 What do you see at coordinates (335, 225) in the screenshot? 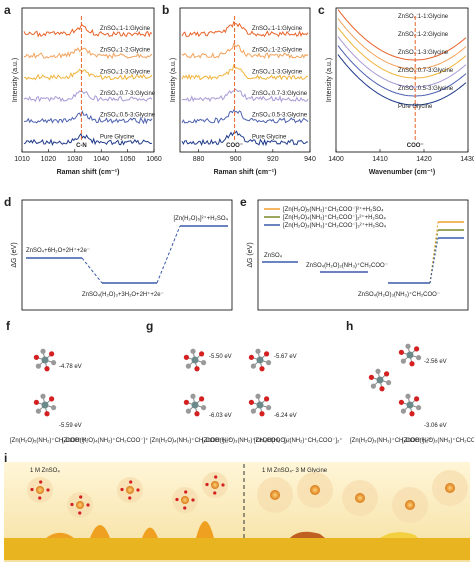
I see `legend-label: [Zn(H₂O)₃(NH₃)⁺CH₂COO⁻]₃²⁺+H₂SO₄` at bounding box center [335, 225].